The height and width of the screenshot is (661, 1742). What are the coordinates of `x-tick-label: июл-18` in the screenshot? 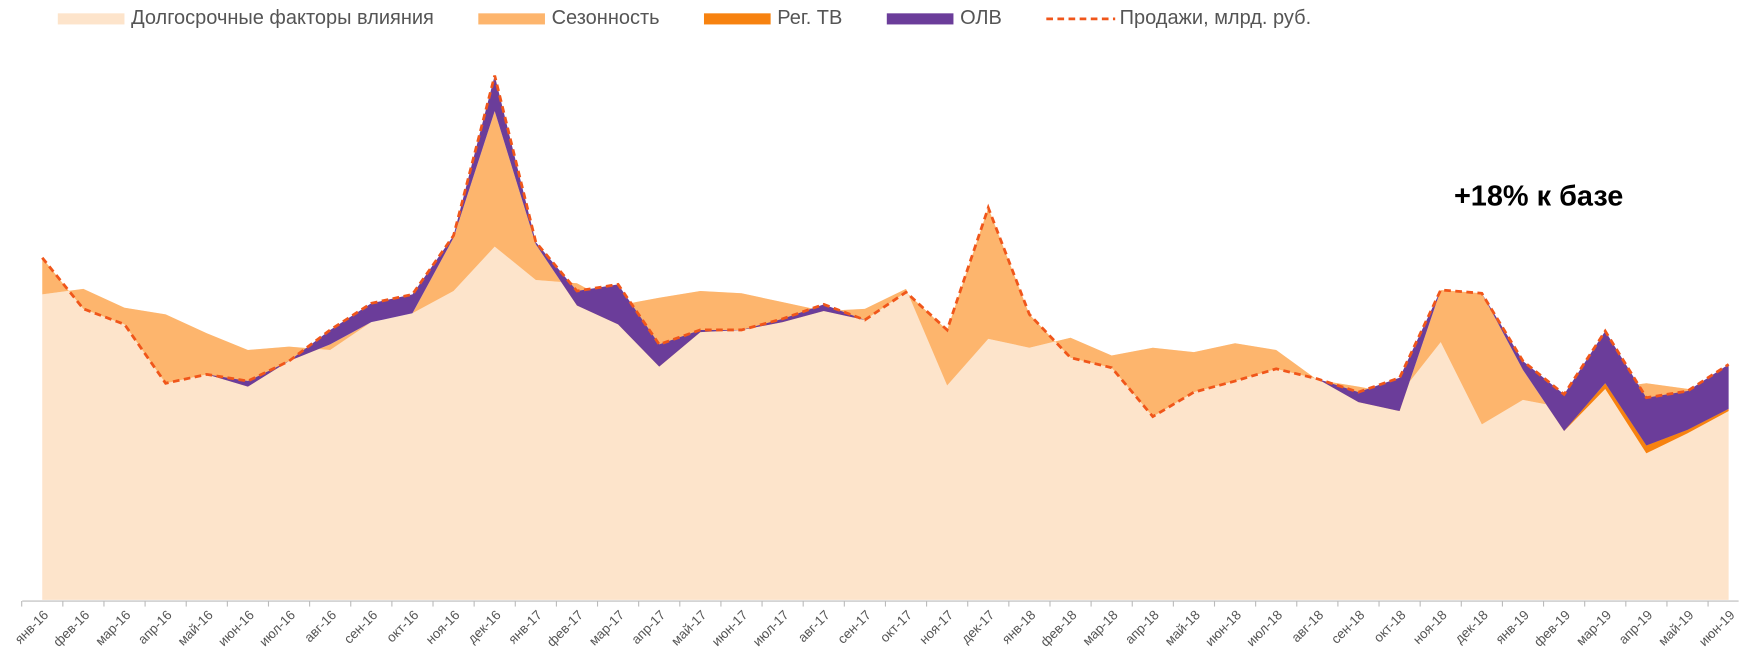 It's located at (1264, 628).